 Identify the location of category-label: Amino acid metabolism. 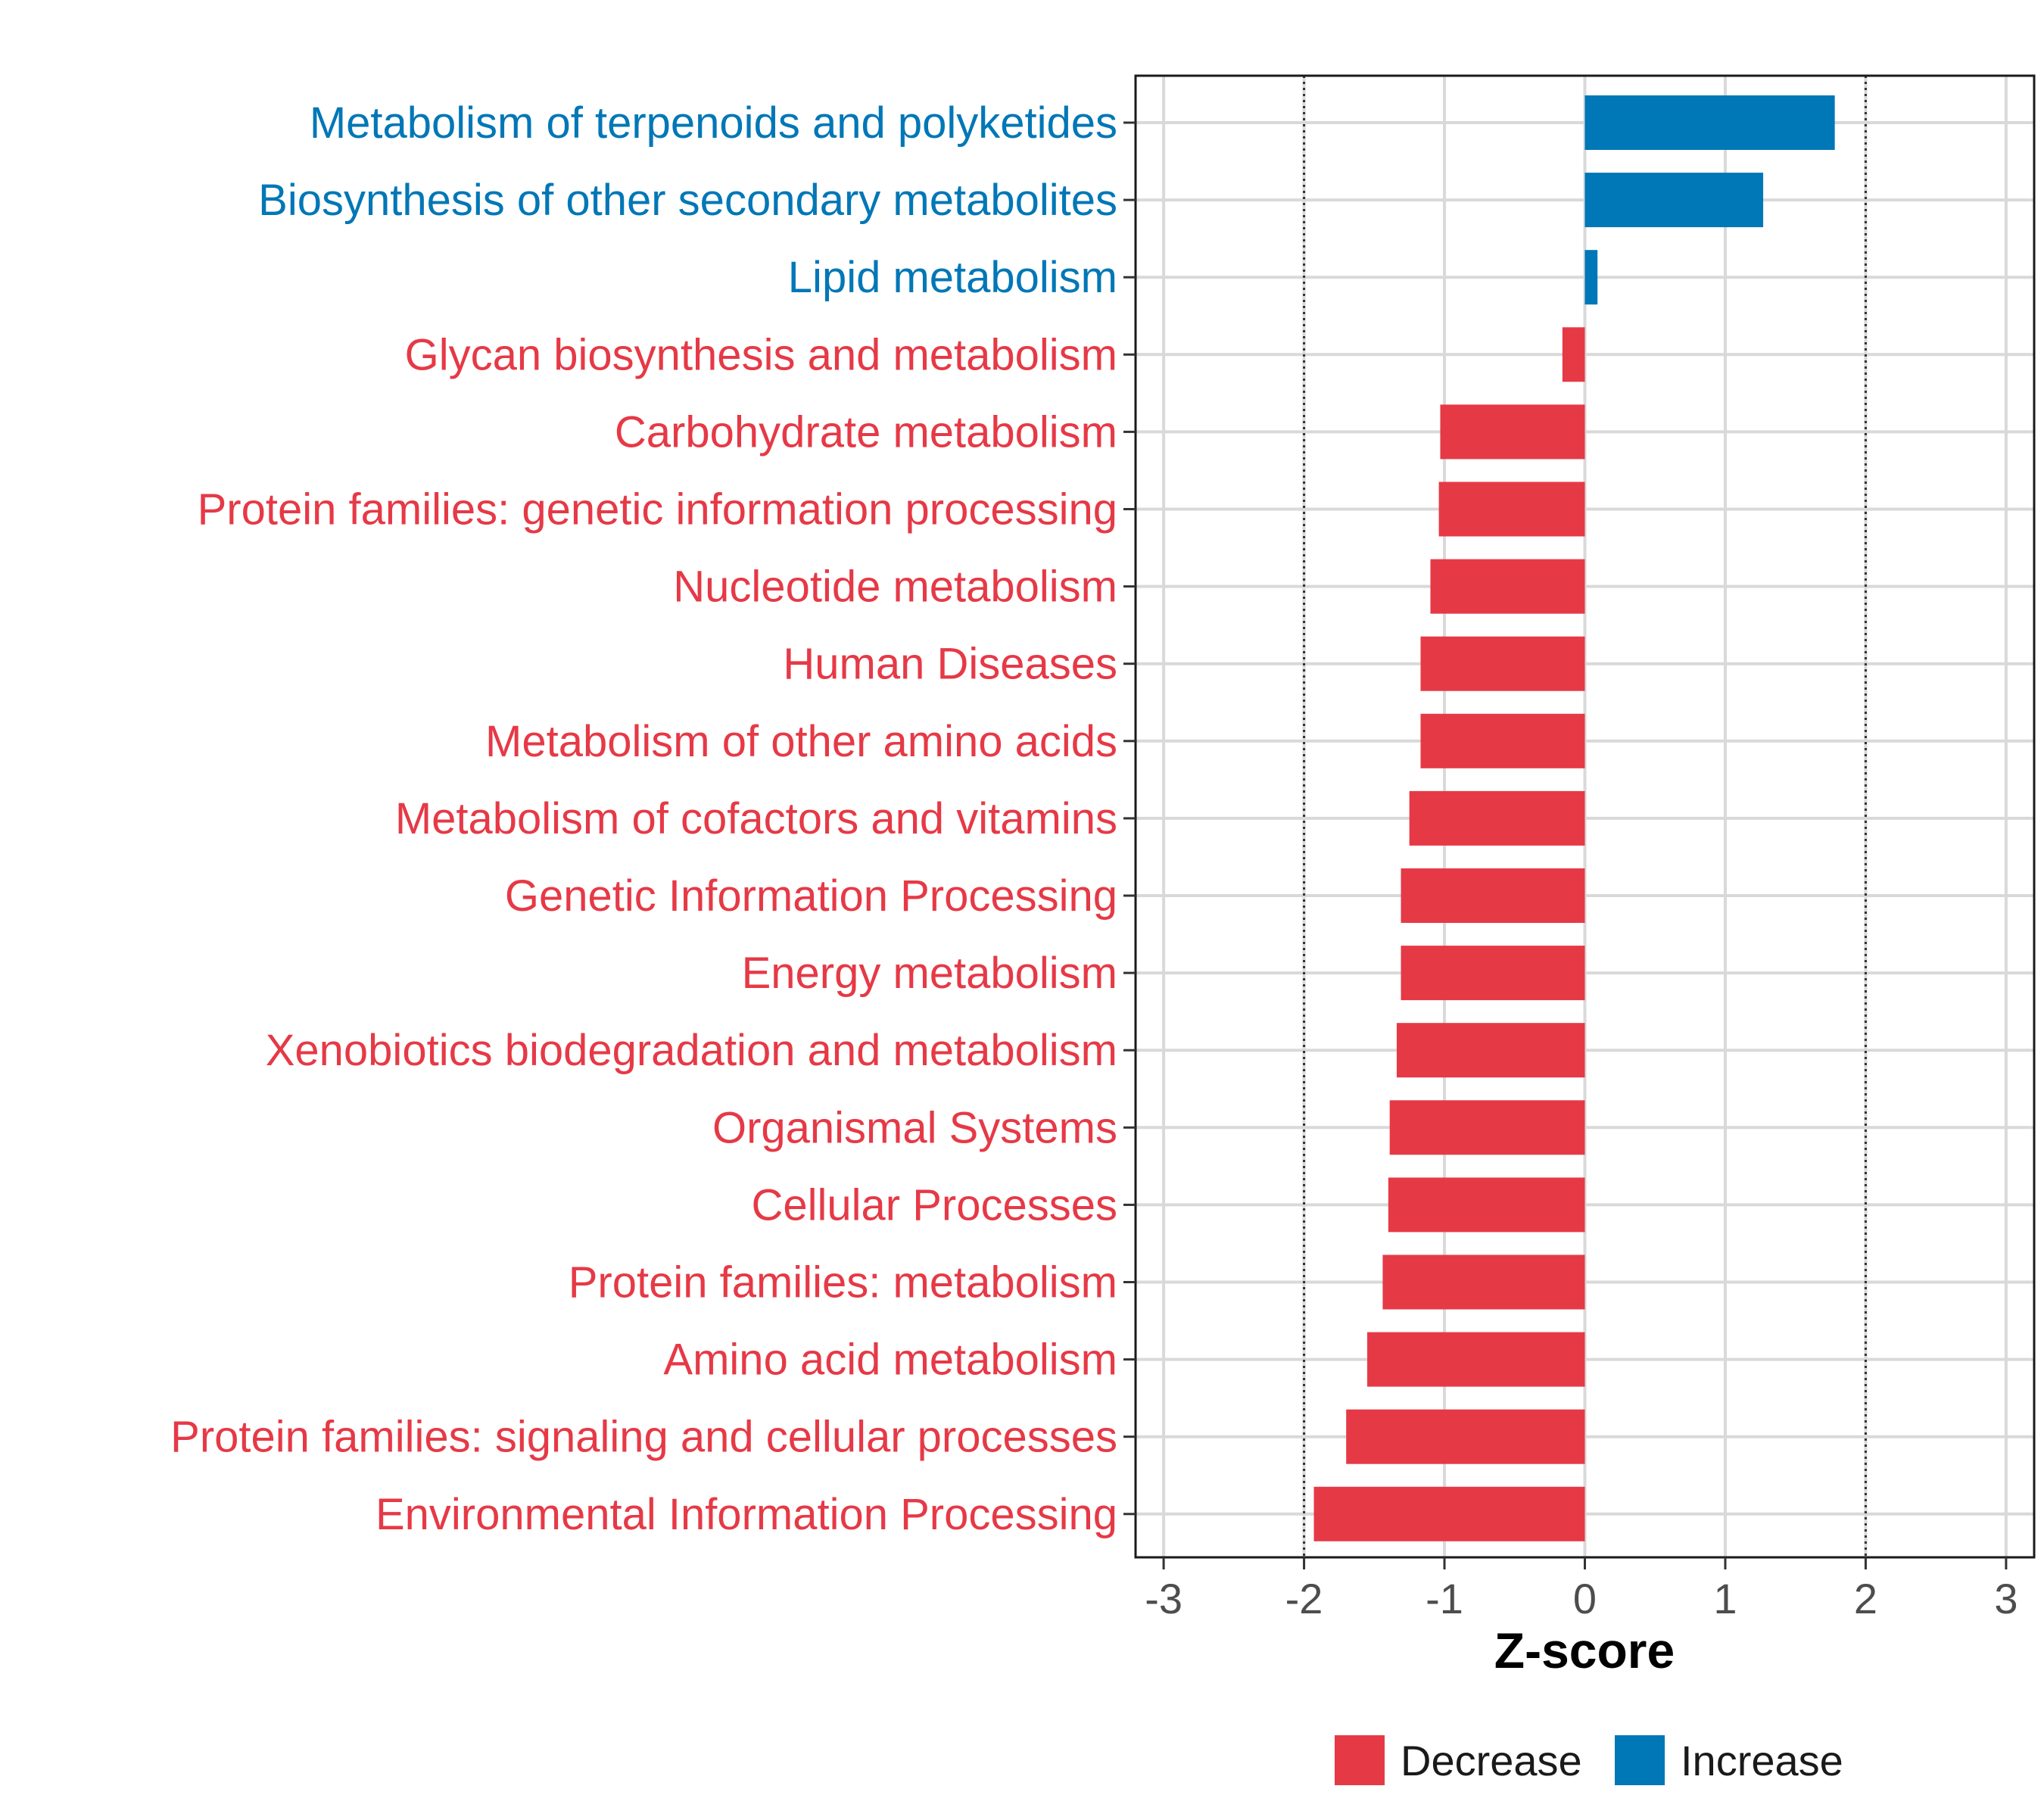
(890, 1360).